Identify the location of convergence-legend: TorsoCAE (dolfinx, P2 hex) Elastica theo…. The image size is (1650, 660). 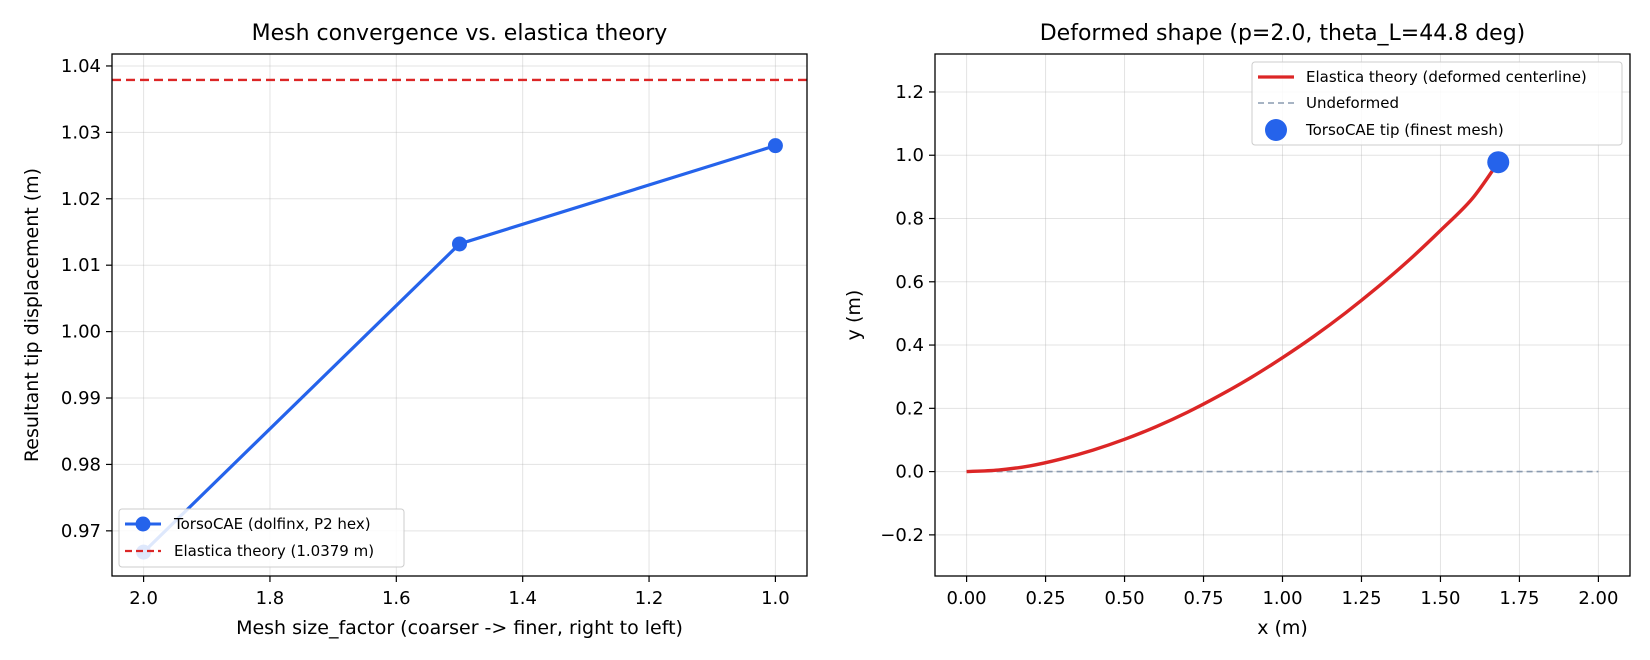
(261, 538).